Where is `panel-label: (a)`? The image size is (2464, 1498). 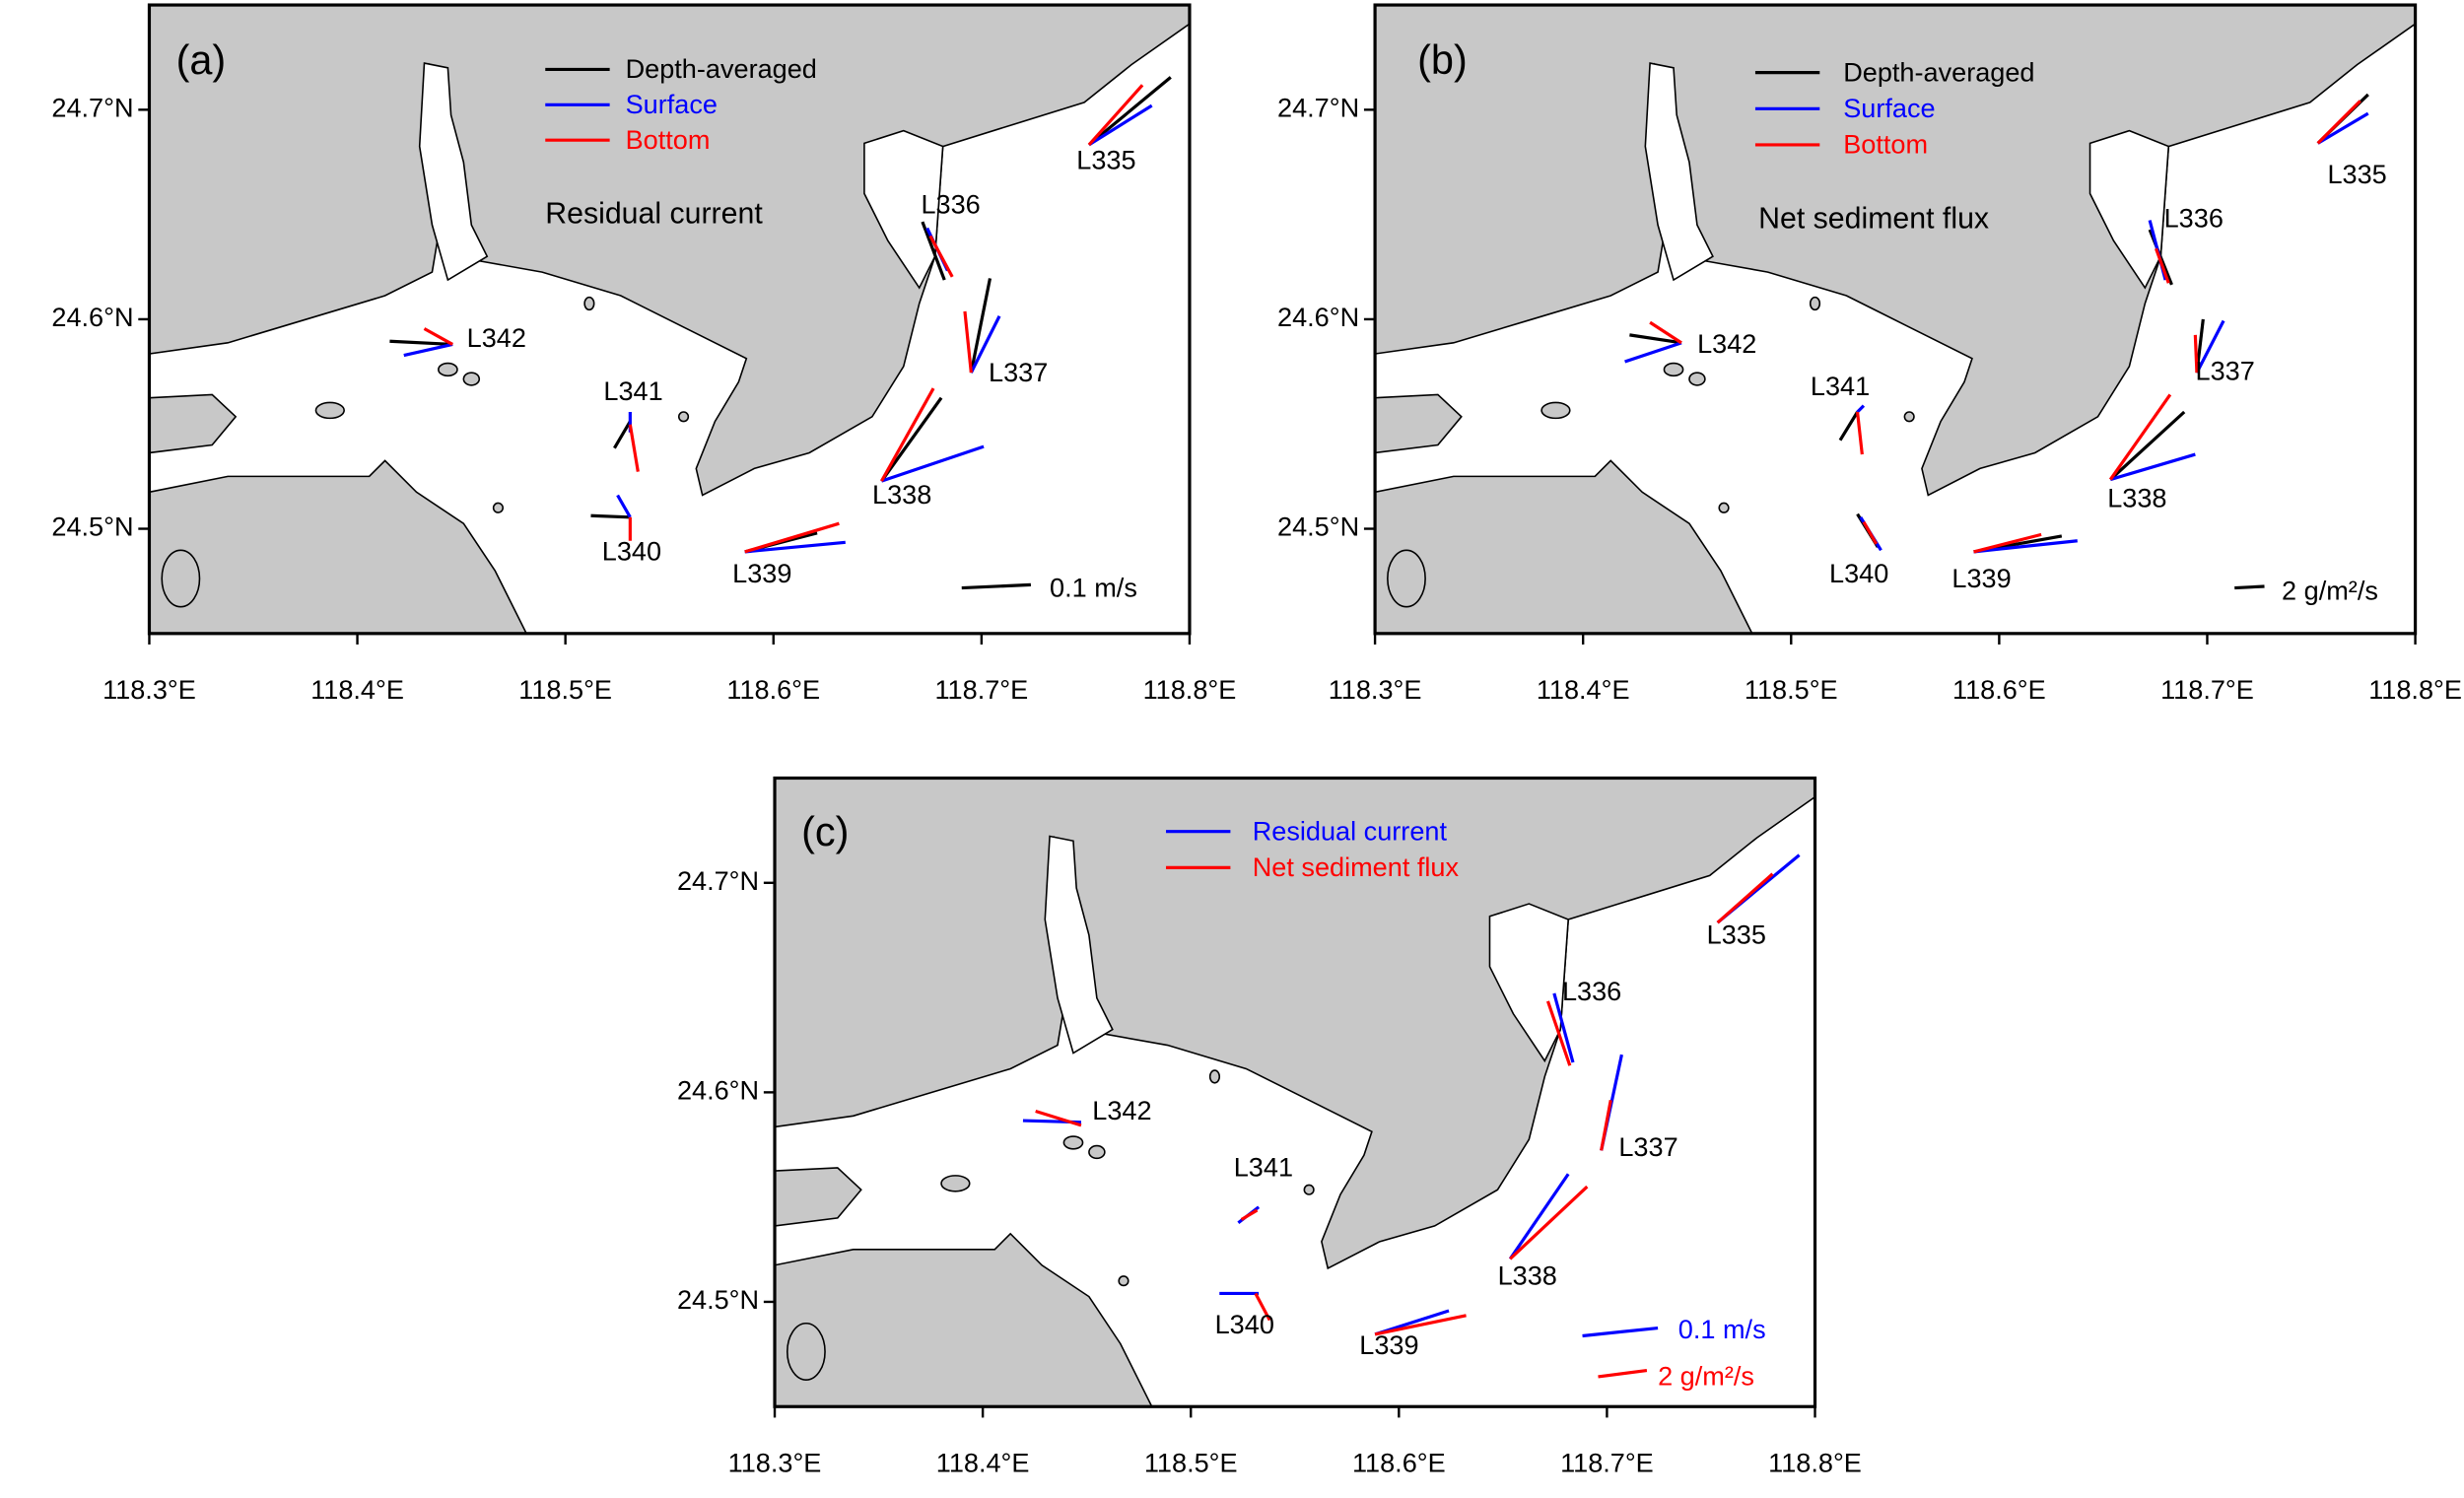
panel-label: (a) is located at coordinates (201, 59).